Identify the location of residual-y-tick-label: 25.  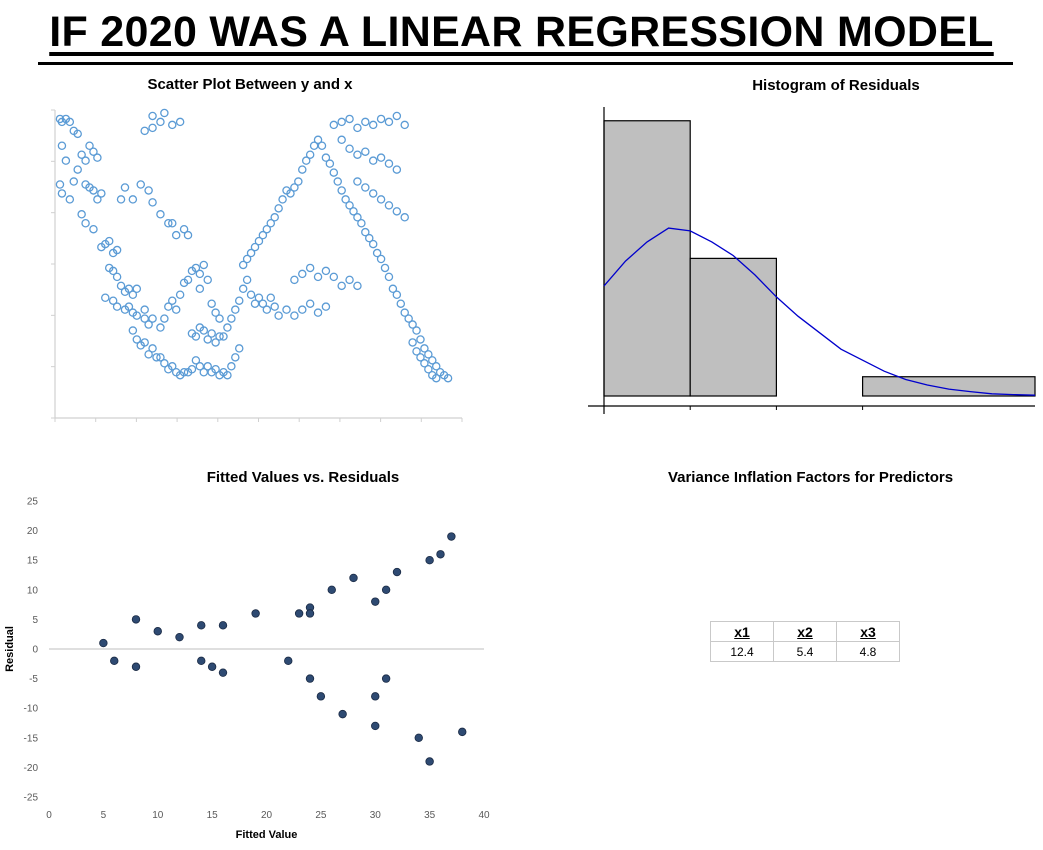
(33, 502).